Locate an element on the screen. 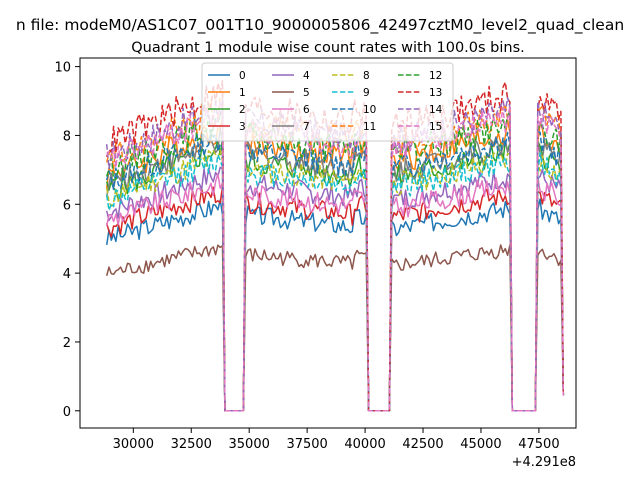  x-axis: 30000 32500 35000 37500 40000 42500 45000 47500 is located at coordinates (336, 440).